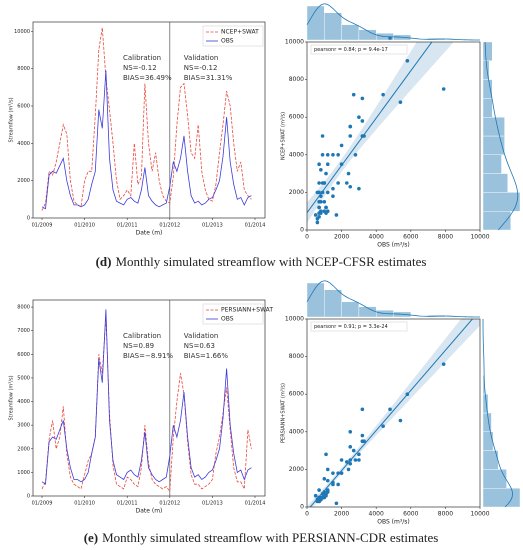 The image size is (523, 550). Describe the element at coordinates (169, 226) in the screenshot. I see `x-tick-label: 01/2012` at that location.